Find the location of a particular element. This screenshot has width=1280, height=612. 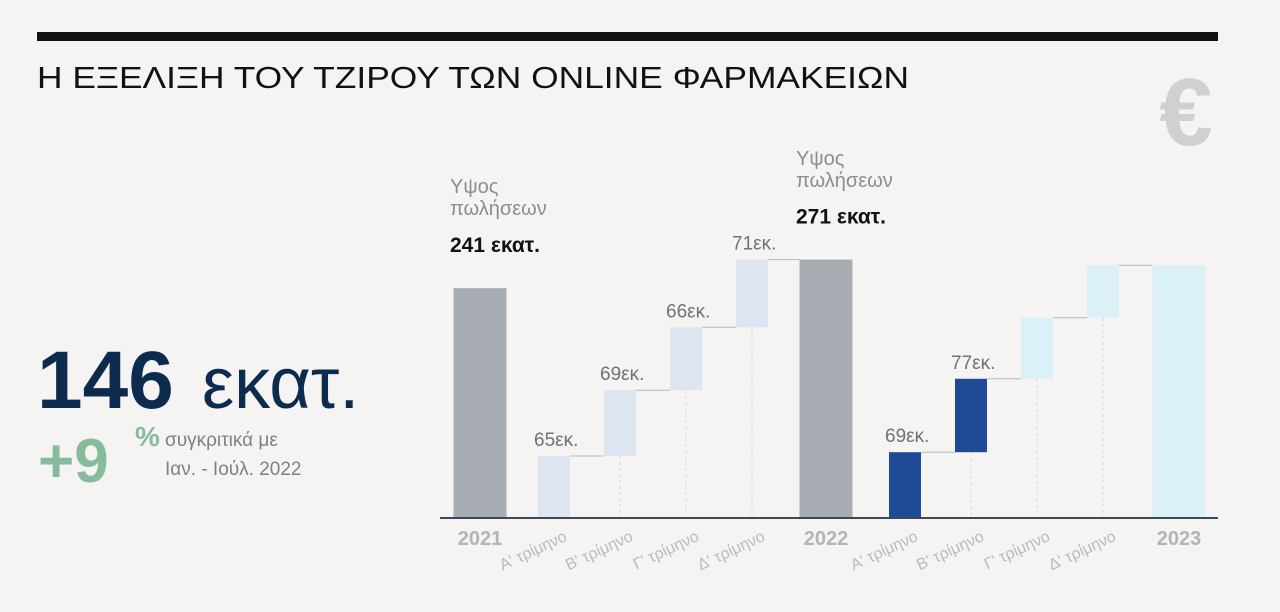

x-tick-label: 2023 is located at coordinates (1179, 539).